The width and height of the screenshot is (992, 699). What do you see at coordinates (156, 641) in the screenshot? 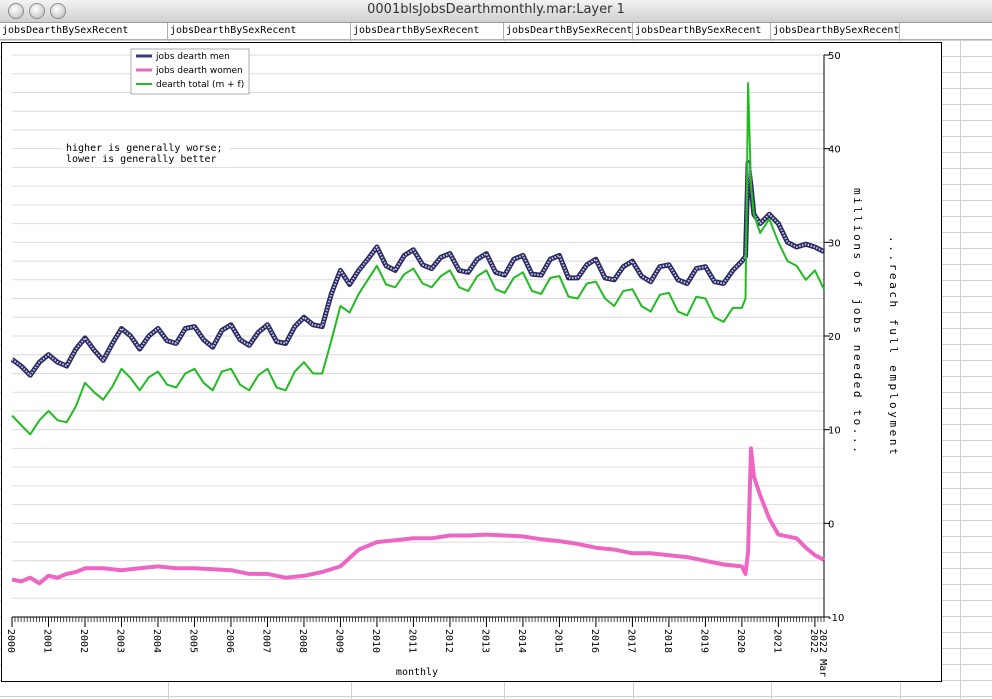
I see `x-tick-label: 2004` at bounding box center [156, 641].